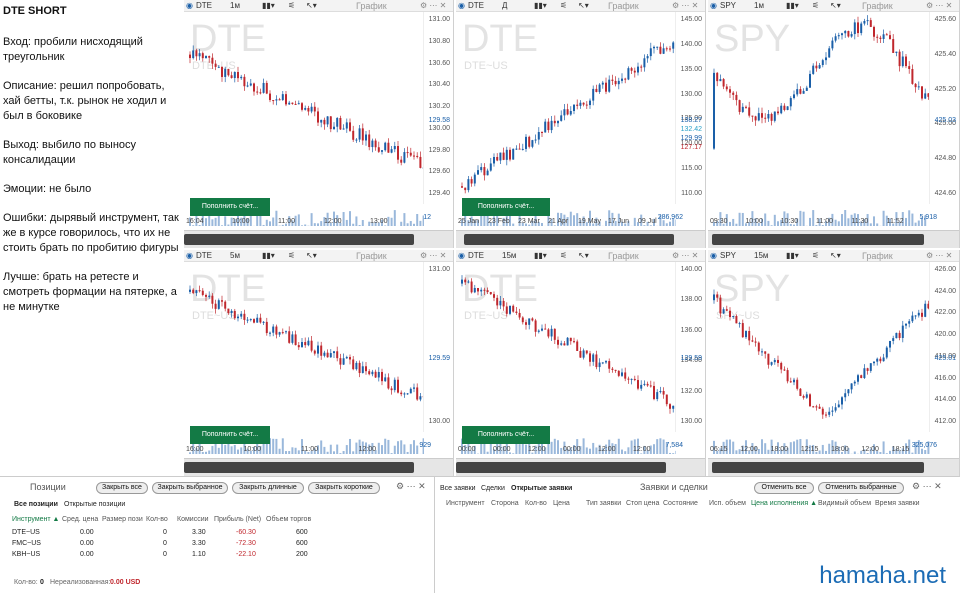  Describe the element at coordinates (897, 503) in the screenshot. I see `orders-col-header: Время заявки` at that location.